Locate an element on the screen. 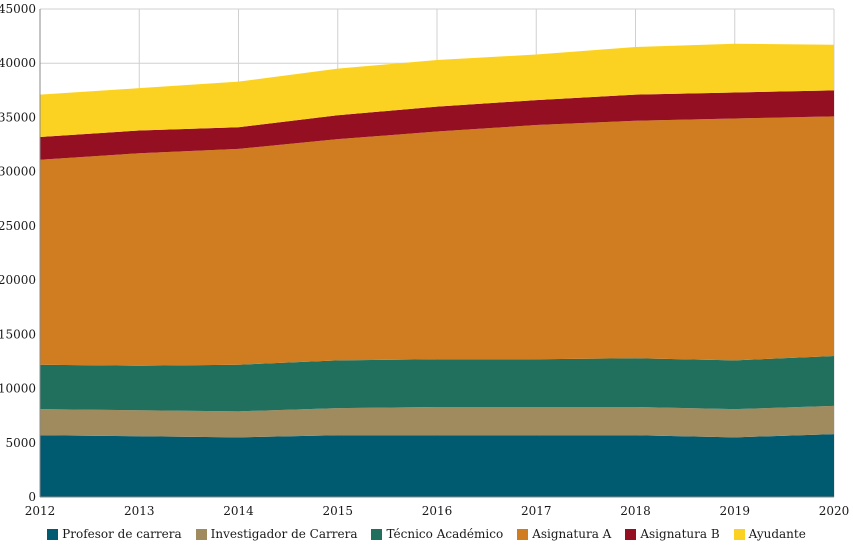  legend-item: Técnico Académico is located at coordinates (437, 534).